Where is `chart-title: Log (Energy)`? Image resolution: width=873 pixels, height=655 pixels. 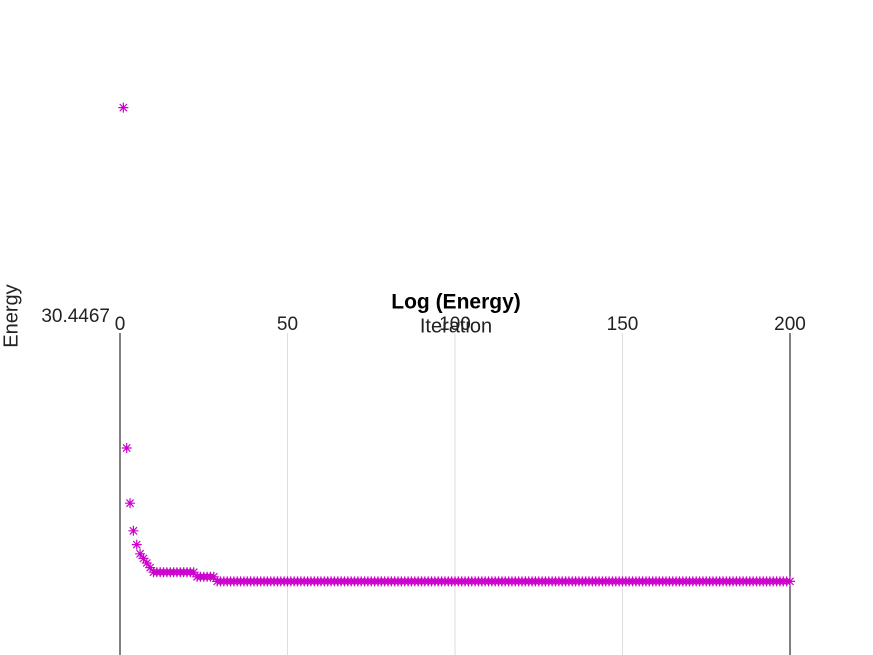
chart-title: Log (Energy) is located at coordinates (456, 302).